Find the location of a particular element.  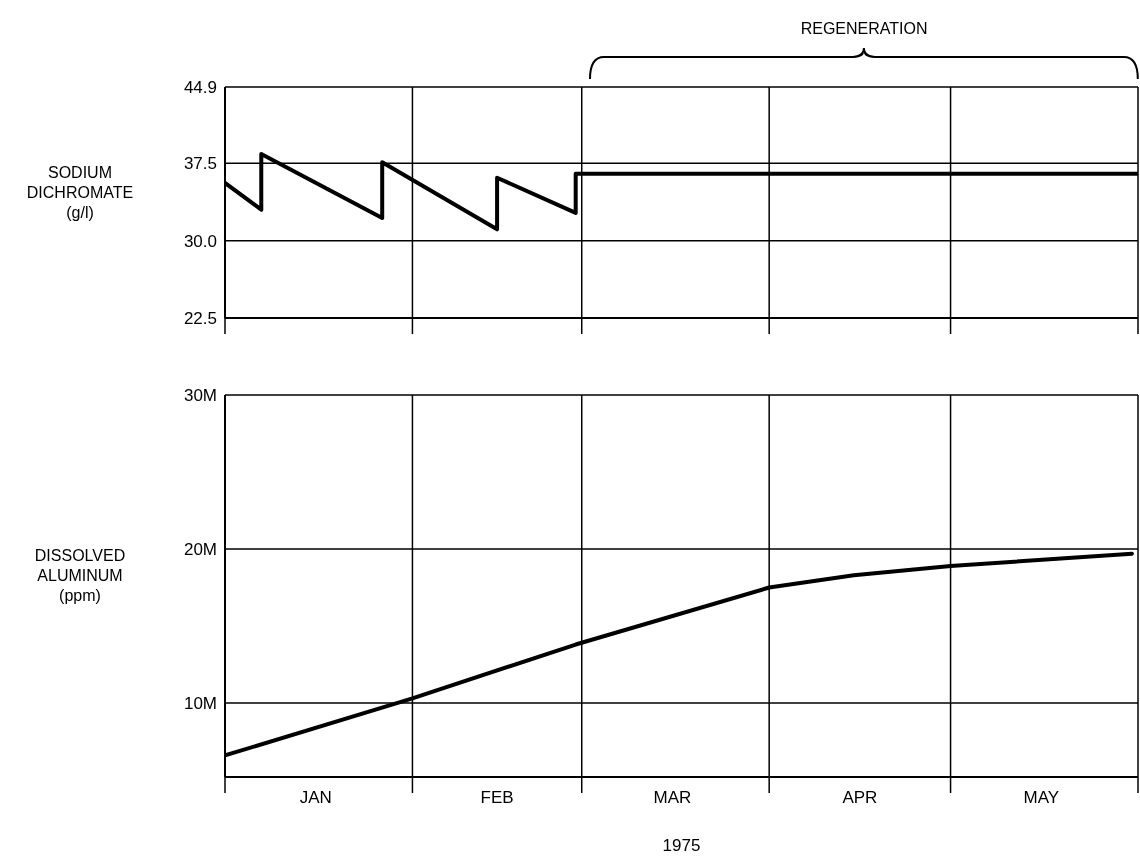

x-tick-label: JAN is located at coordinates (315, 797).